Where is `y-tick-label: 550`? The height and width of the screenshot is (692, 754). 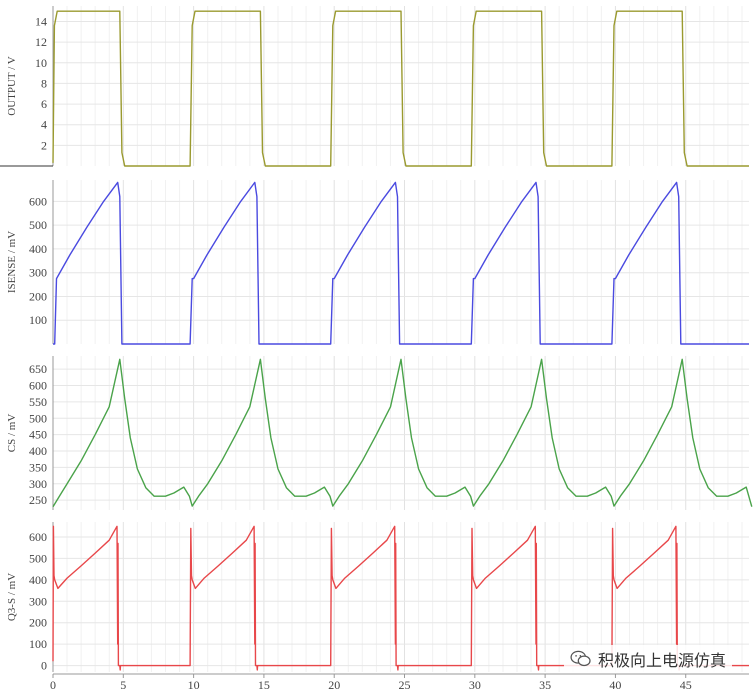 y-tick-label: 550 is located at coordinates (38, 402).